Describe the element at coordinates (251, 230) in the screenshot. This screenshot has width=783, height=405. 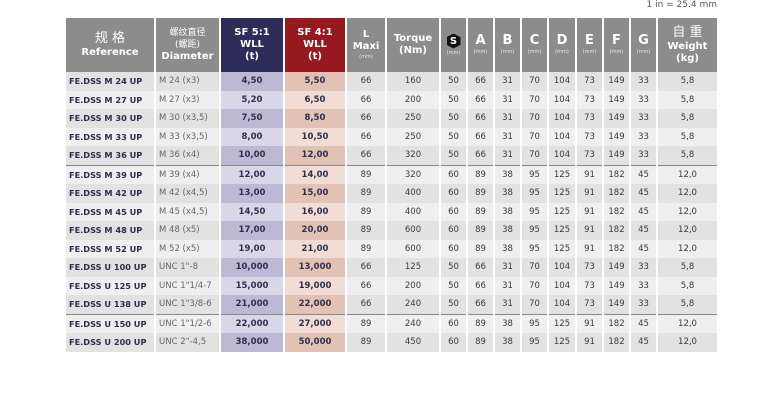
I see `cell-sf5-wll: 17,00` at that location.